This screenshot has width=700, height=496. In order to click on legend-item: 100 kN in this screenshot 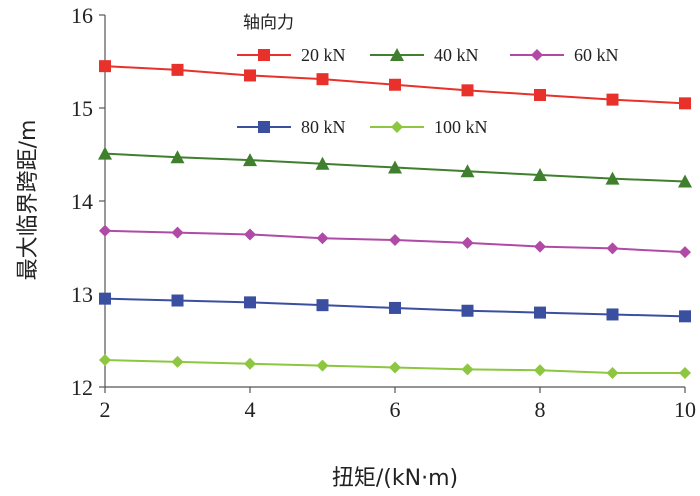, I will do `click(429, 127)`.